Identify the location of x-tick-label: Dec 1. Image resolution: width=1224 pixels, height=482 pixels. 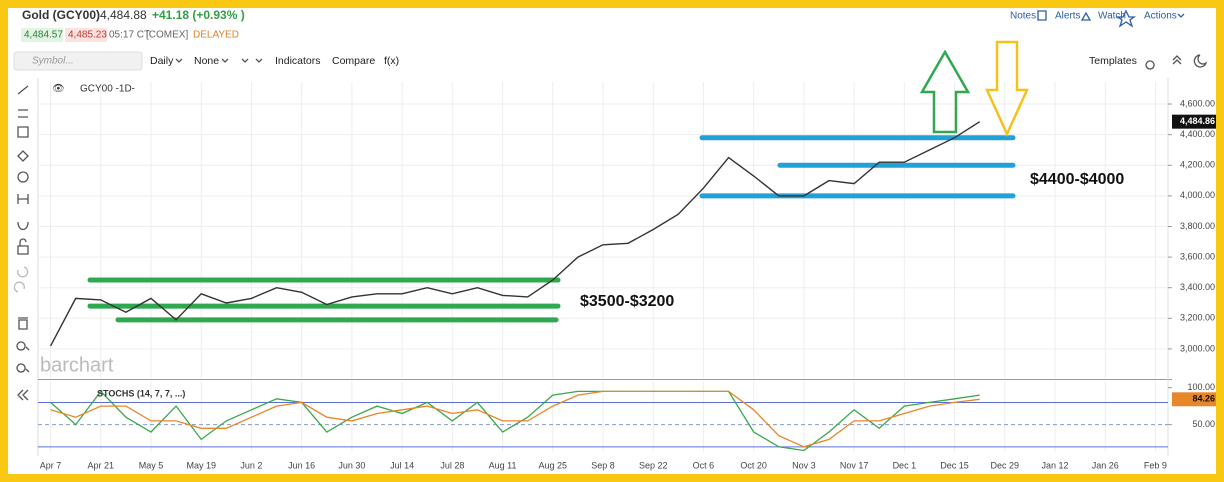
(905, 465).